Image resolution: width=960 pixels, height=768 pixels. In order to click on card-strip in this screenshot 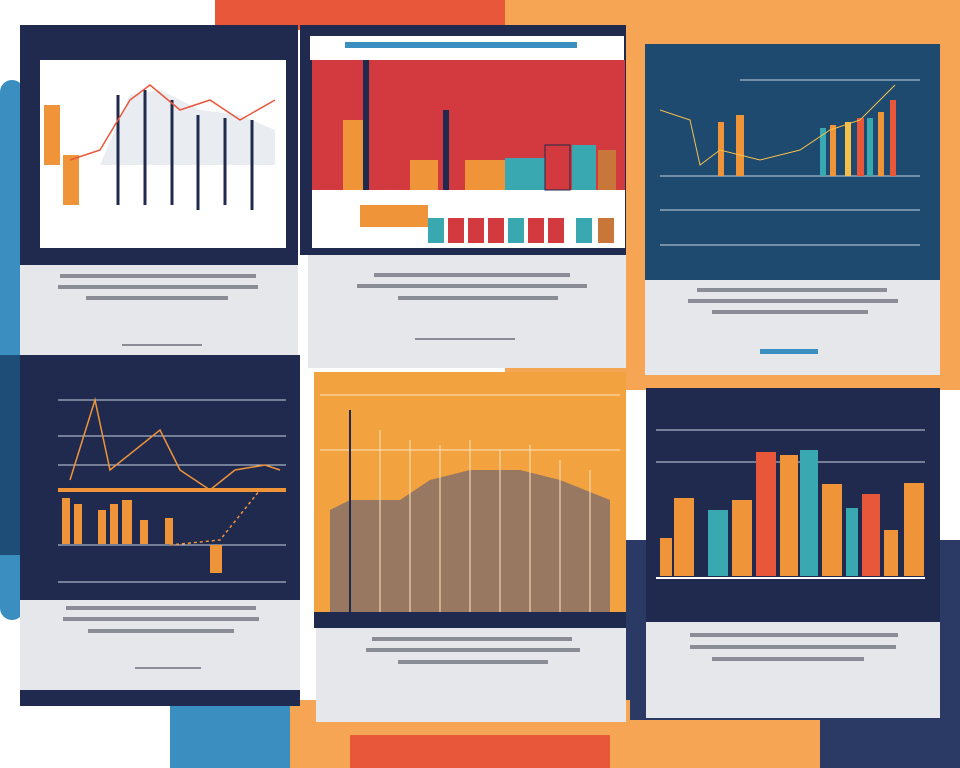, I will do `click(470, 620)`.